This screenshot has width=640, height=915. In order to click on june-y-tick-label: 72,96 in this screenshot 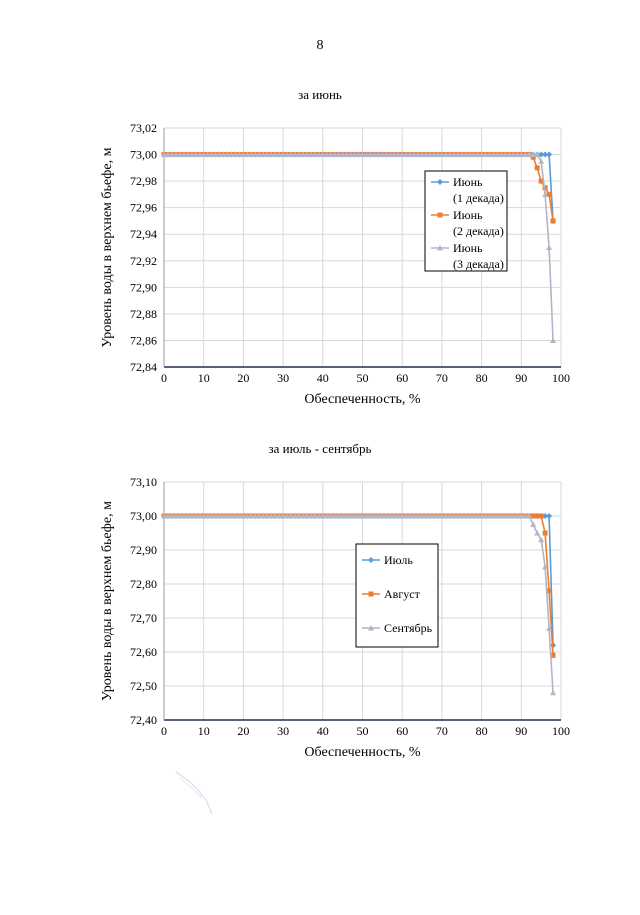, I will do `click(143, 208)`.